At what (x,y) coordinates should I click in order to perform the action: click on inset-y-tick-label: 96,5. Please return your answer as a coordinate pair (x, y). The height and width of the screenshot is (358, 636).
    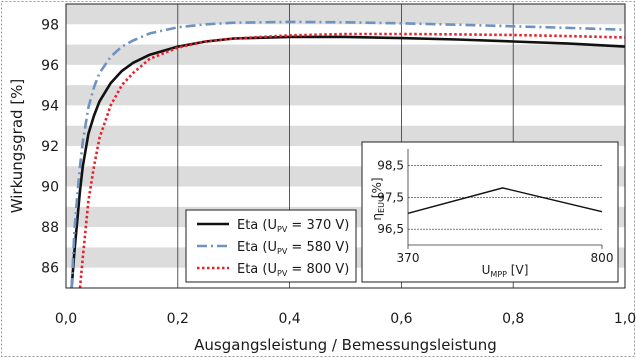
    Looking at the image, I should click on (390, 229).